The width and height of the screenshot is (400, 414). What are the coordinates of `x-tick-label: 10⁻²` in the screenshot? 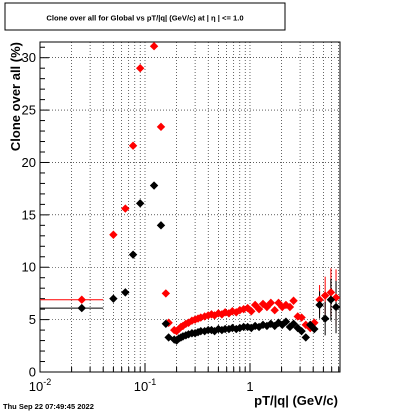 It's located at (40, 385).